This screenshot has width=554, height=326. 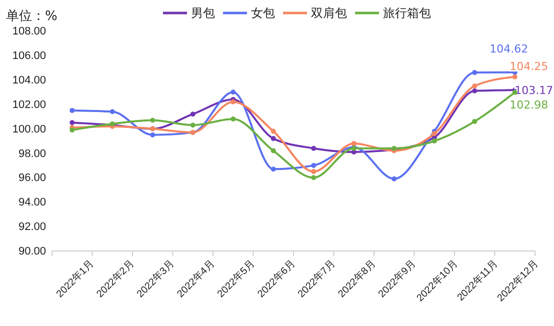 I want to click on y-tick-label: 108.00, so click(x=29, y=32).